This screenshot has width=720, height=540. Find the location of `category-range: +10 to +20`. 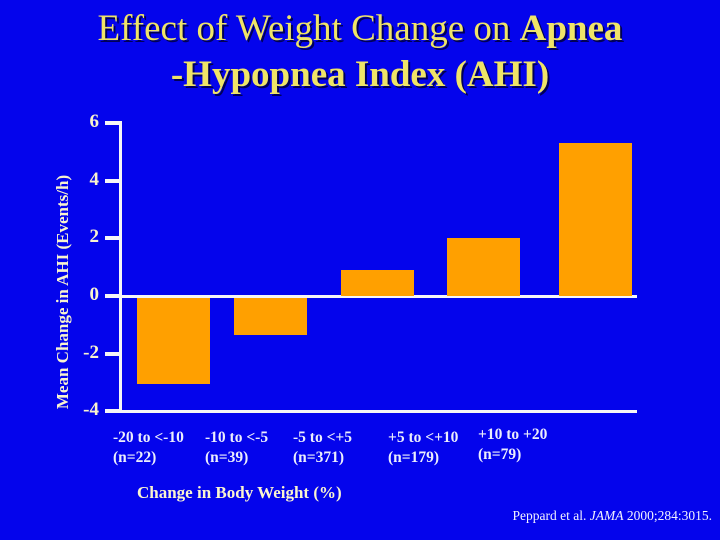

category-range: +10 to +20 is located at coordinates (513, 434).